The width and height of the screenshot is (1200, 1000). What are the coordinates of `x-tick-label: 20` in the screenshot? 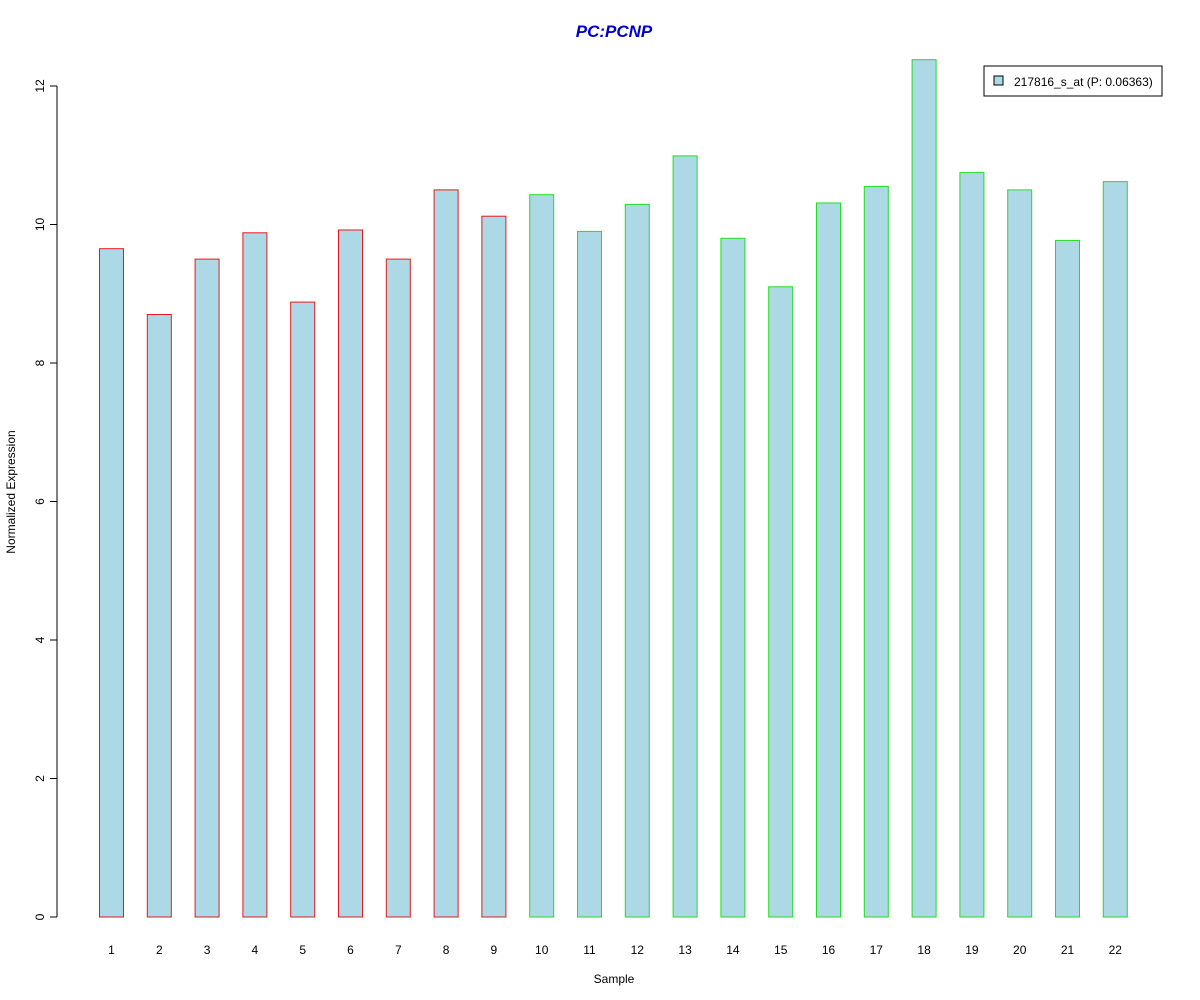 It's located at (1020, 950).